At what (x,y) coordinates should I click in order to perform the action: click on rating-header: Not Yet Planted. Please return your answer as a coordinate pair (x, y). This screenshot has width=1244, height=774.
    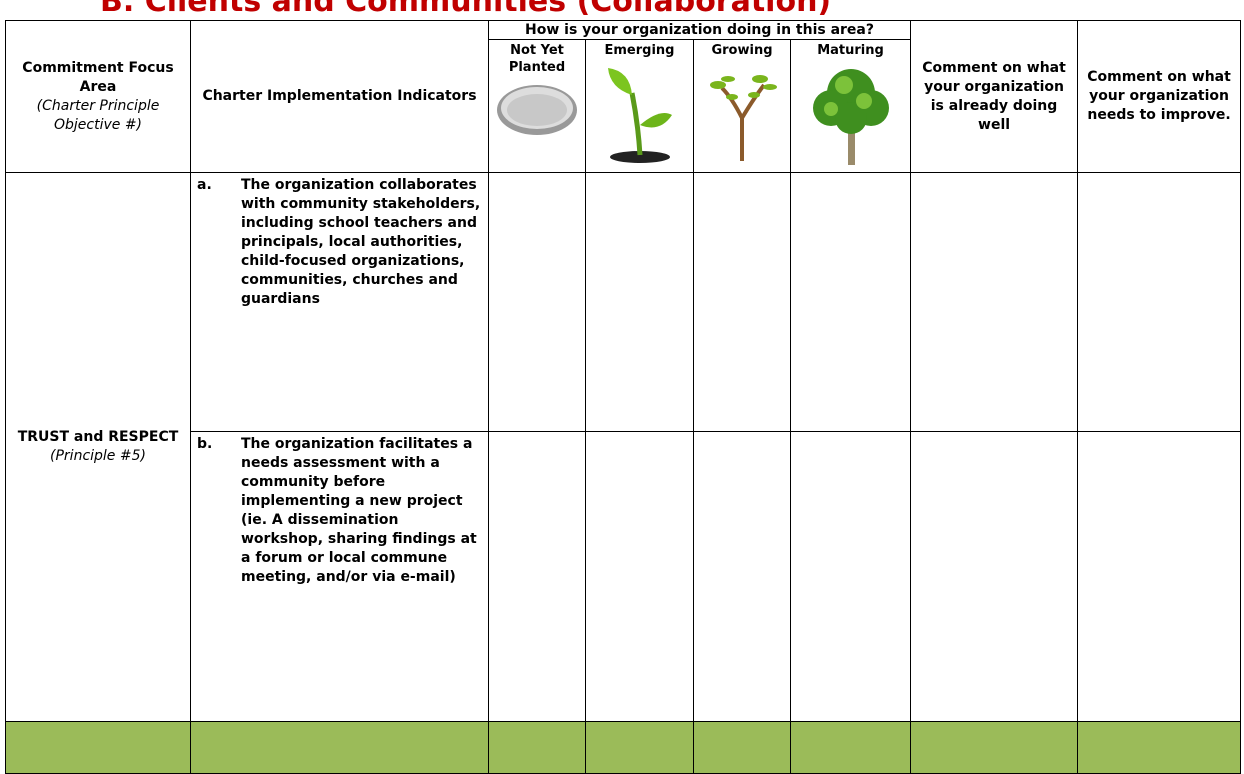
    Looking at the image, I should click on (537, 106).